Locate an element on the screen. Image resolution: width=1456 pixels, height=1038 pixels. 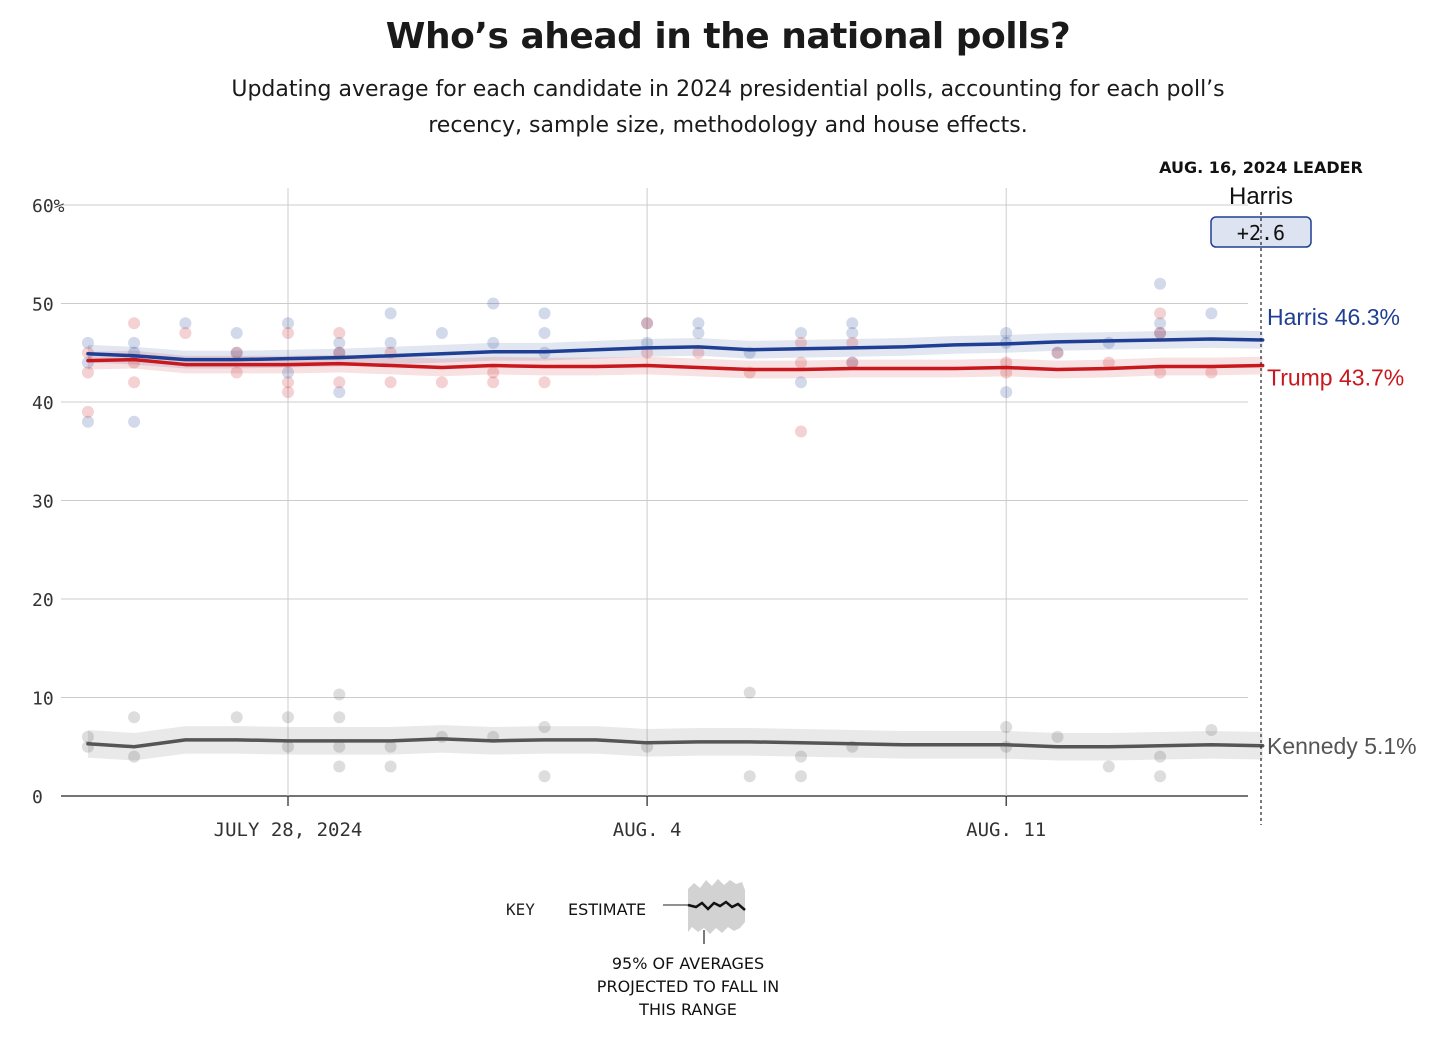
key-label: KEY is located at coordinates (520, 909).